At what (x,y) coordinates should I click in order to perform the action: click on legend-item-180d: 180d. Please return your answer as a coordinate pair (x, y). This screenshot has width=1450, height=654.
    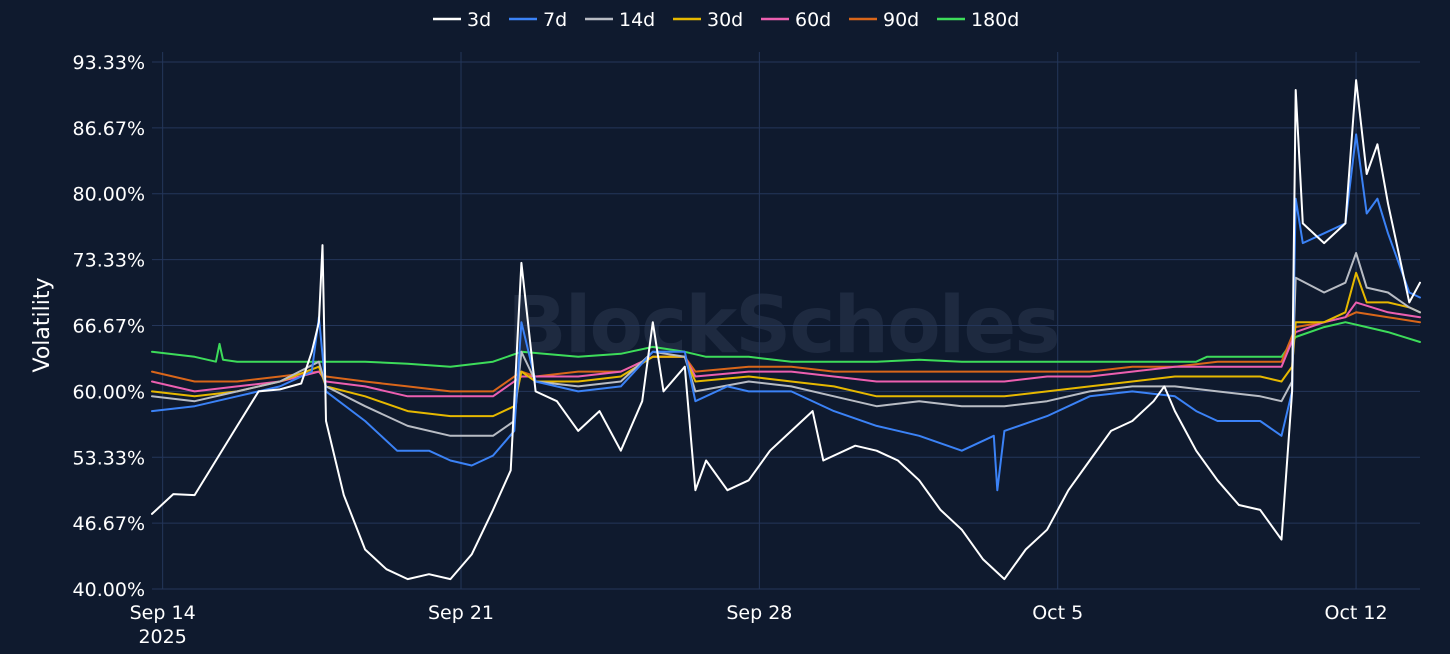
    Looking at the image, I should click on (978, 20).